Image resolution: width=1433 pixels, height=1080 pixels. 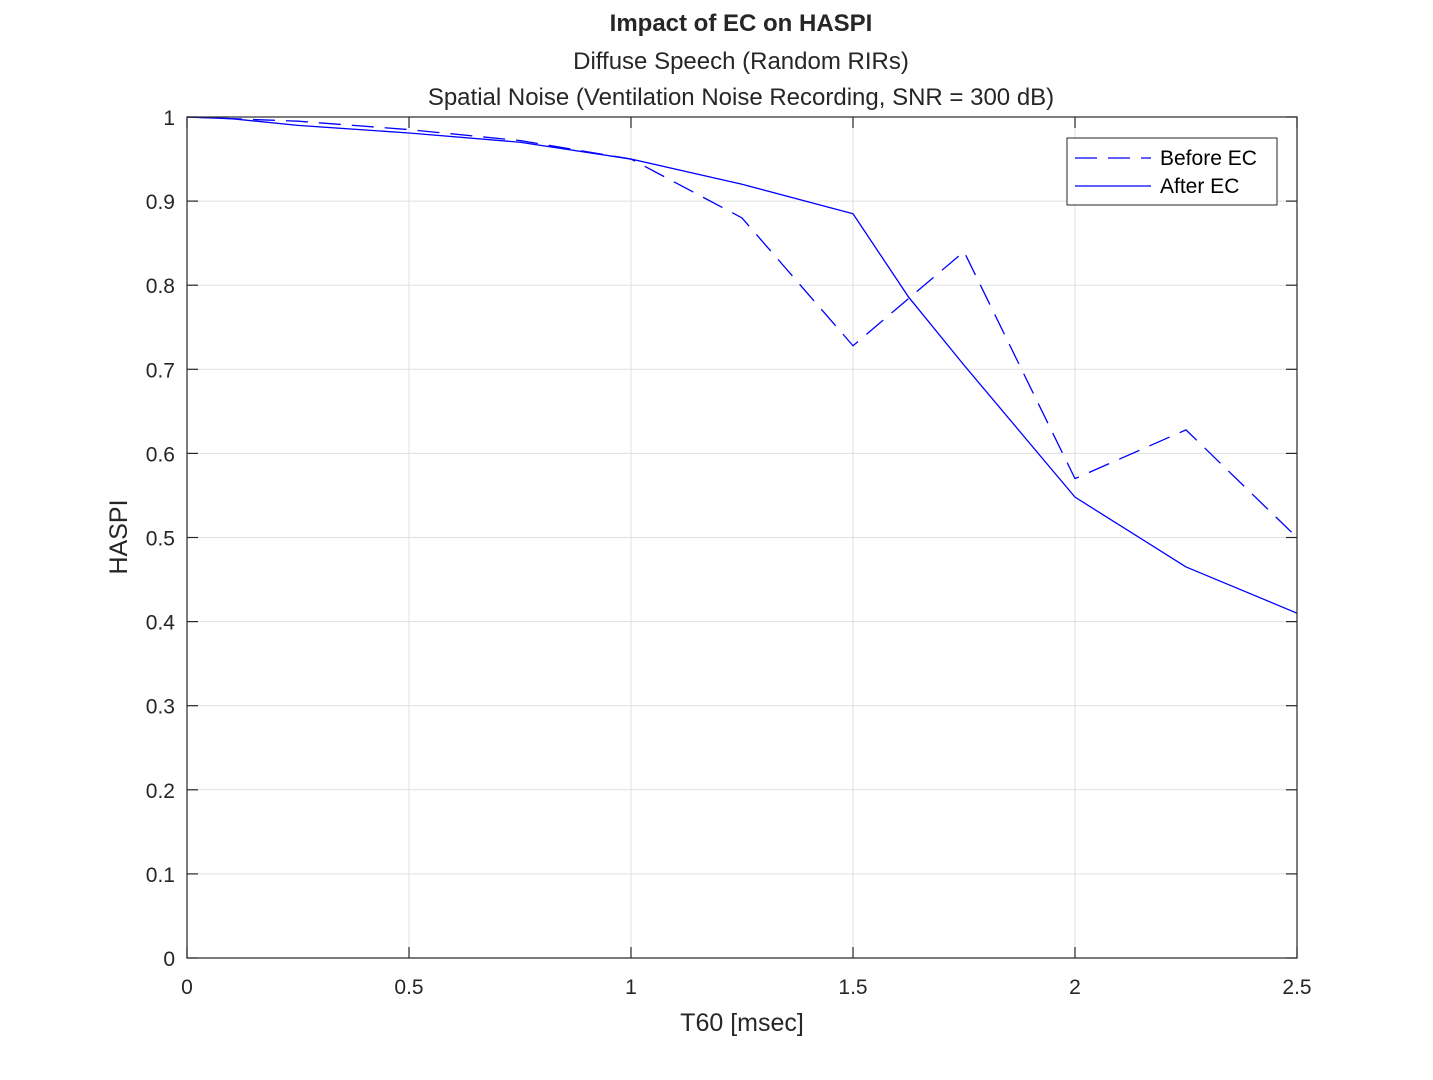 What do you see at coordinates (741, 61) in the screenshot?
I see `chart-subtitle-1: Diffuse Speech (Random RIRs)` at bounding box center [741, 61].